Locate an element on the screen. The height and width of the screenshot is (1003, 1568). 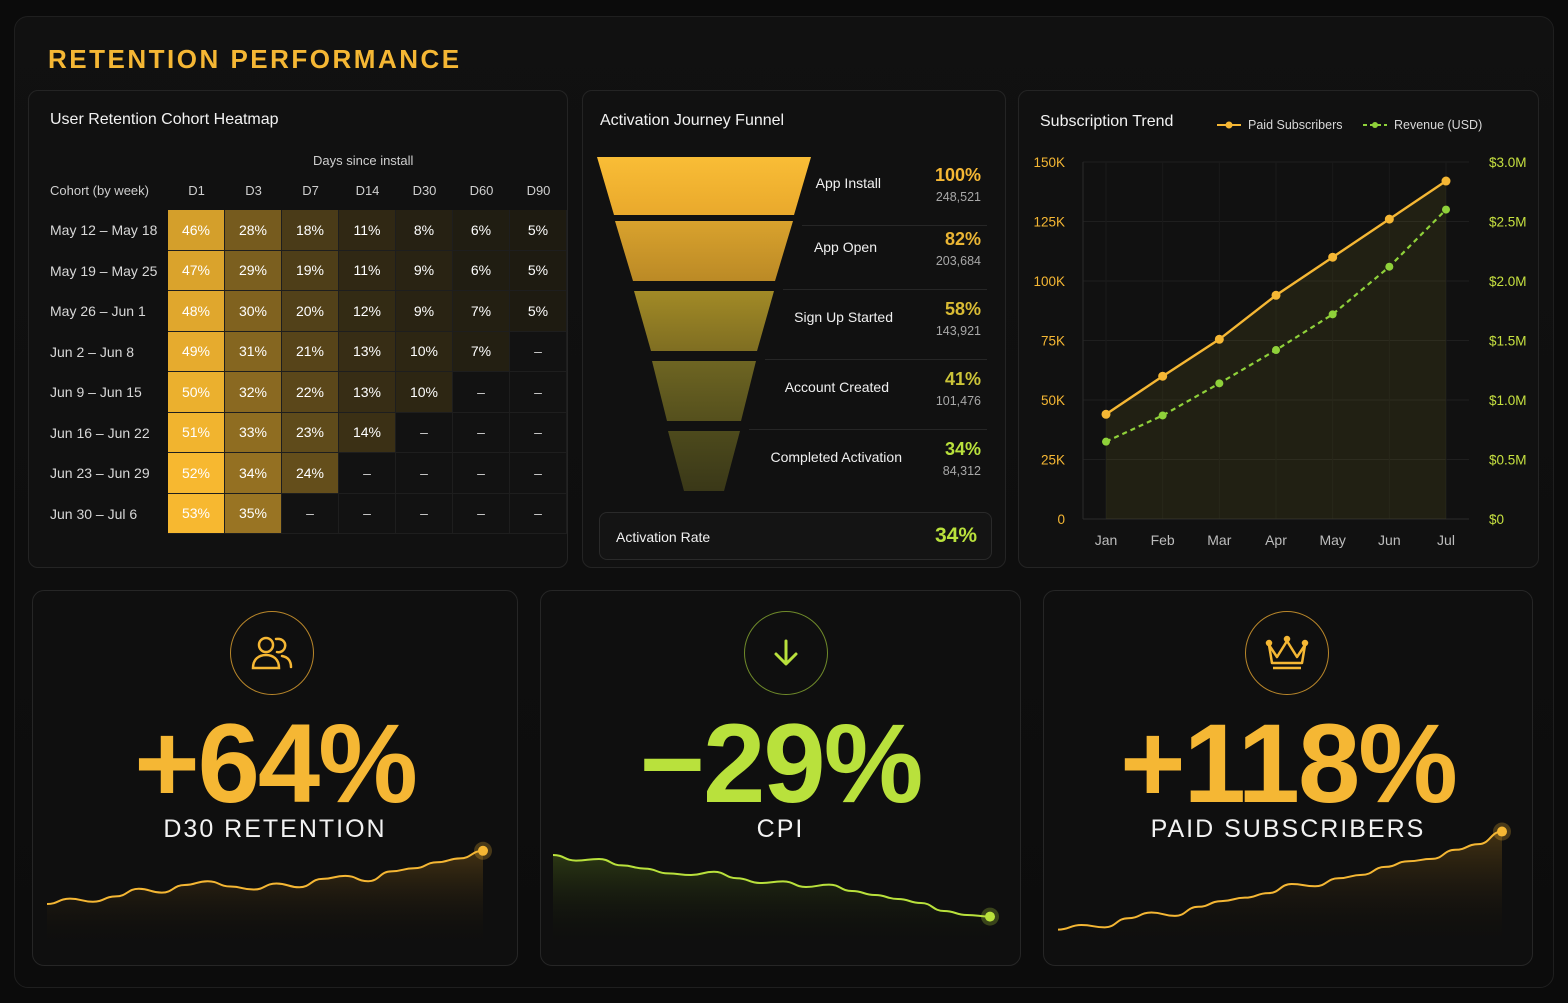
heatmap-row: 51% 33% 23% 14% – – – is located at coordinates (367, 432).